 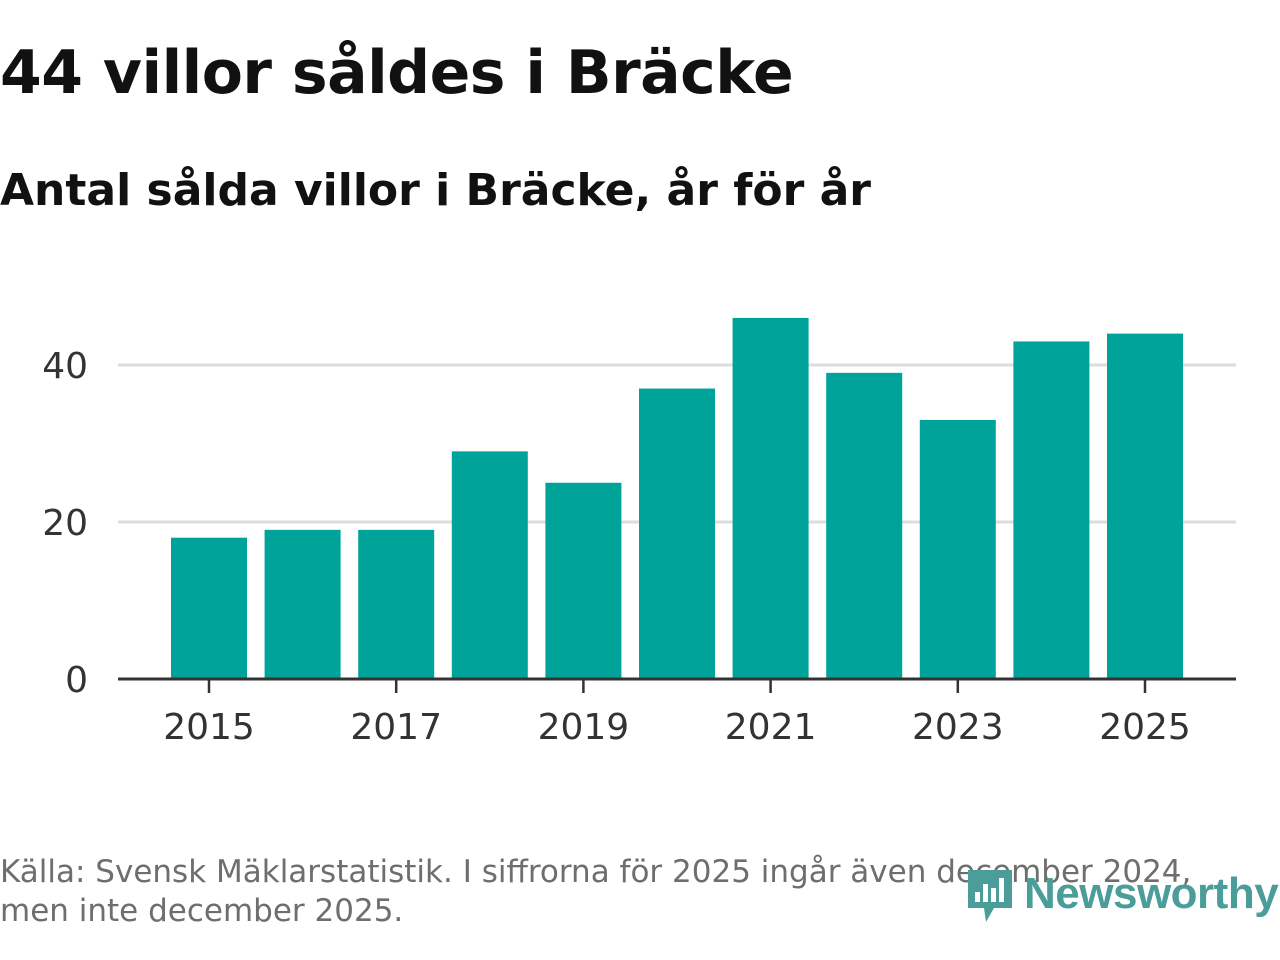 I want to click on y-tick-label-0: 0, so click(x=76, y=680).